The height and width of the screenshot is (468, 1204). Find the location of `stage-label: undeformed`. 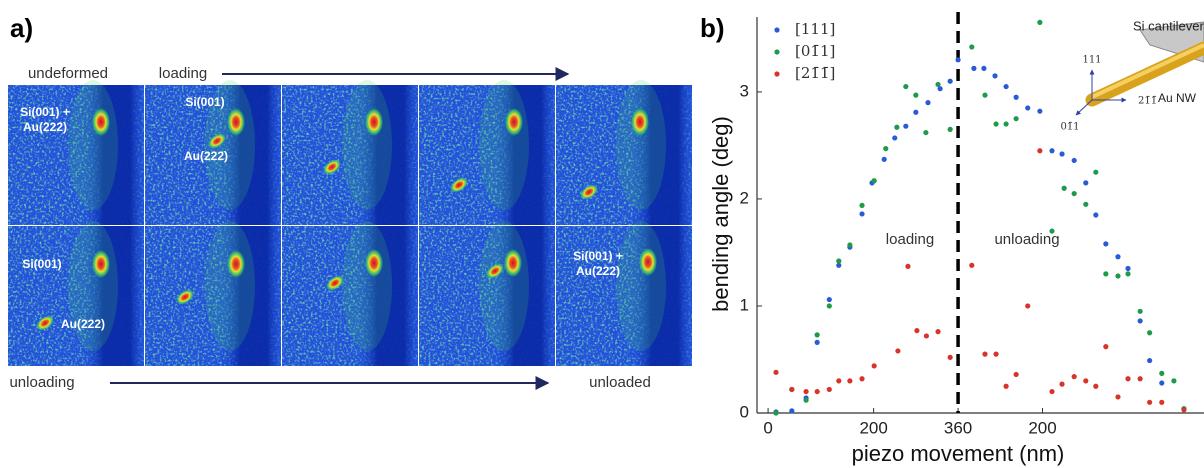

stage-label: undeformed is located at coordinates (68, 73).